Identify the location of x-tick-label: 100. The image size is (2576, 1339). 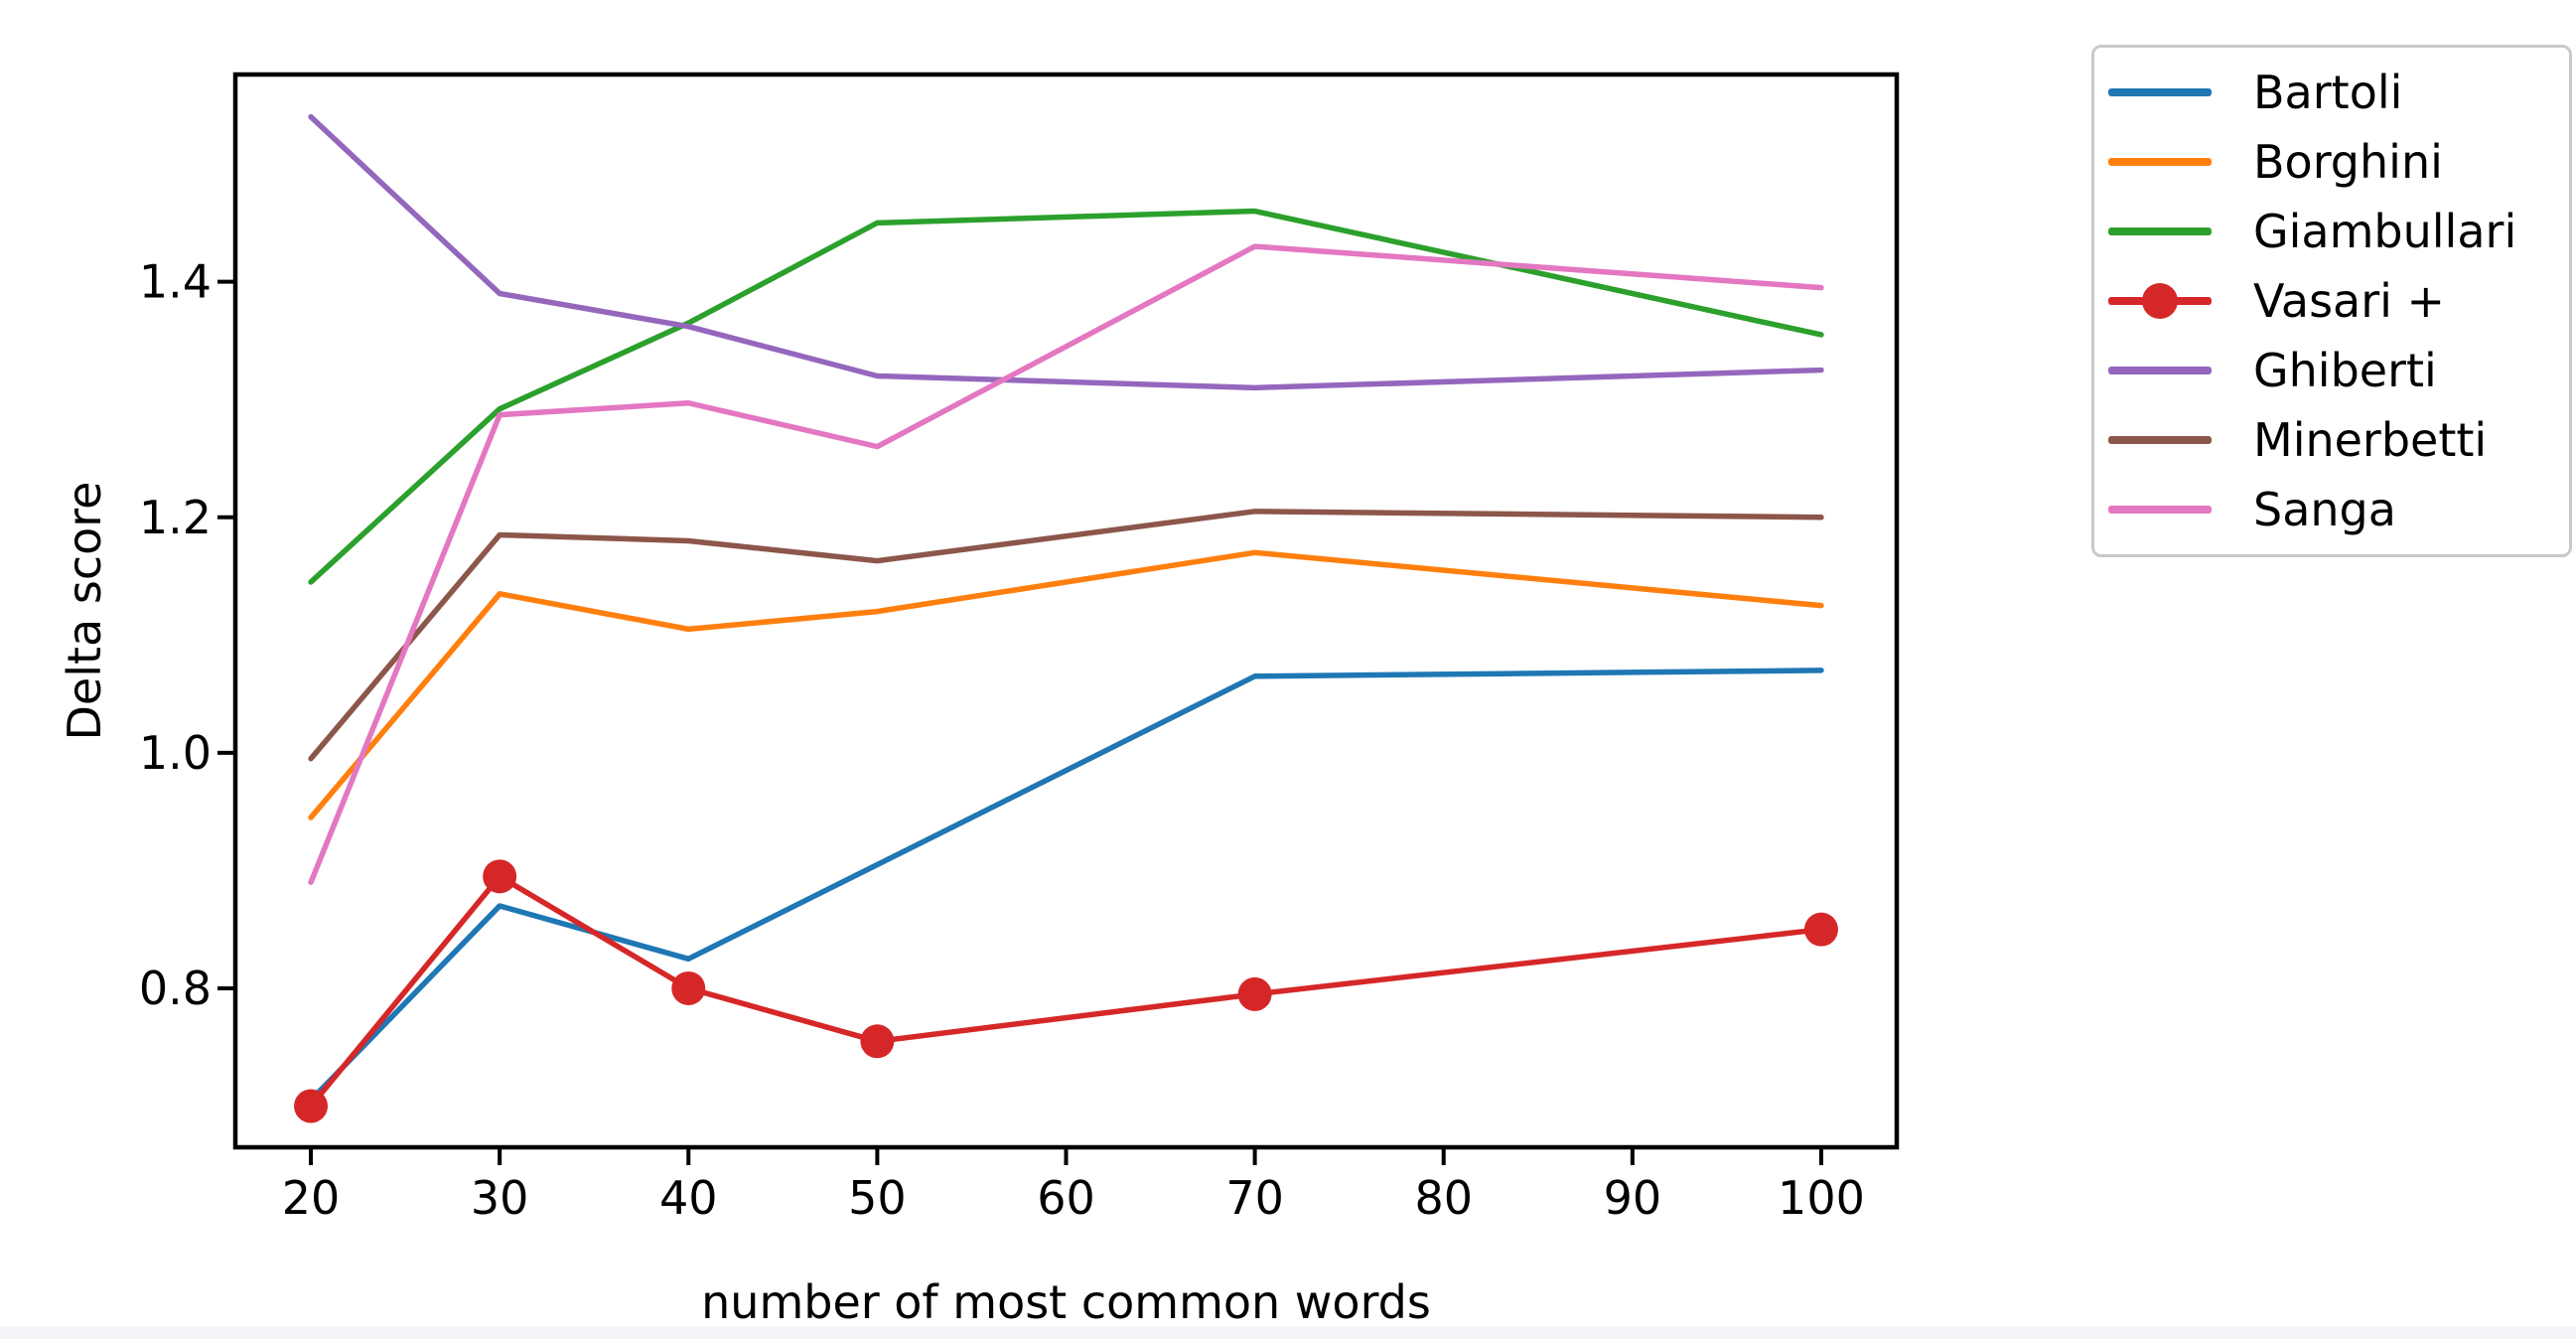
(1822, 1198).